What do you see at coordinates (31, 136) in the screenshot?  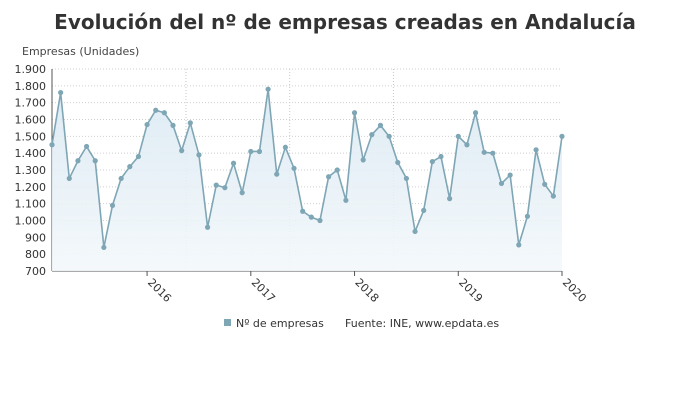 I see `y-tick-label: 1.500` at bounding box center [31, 136].